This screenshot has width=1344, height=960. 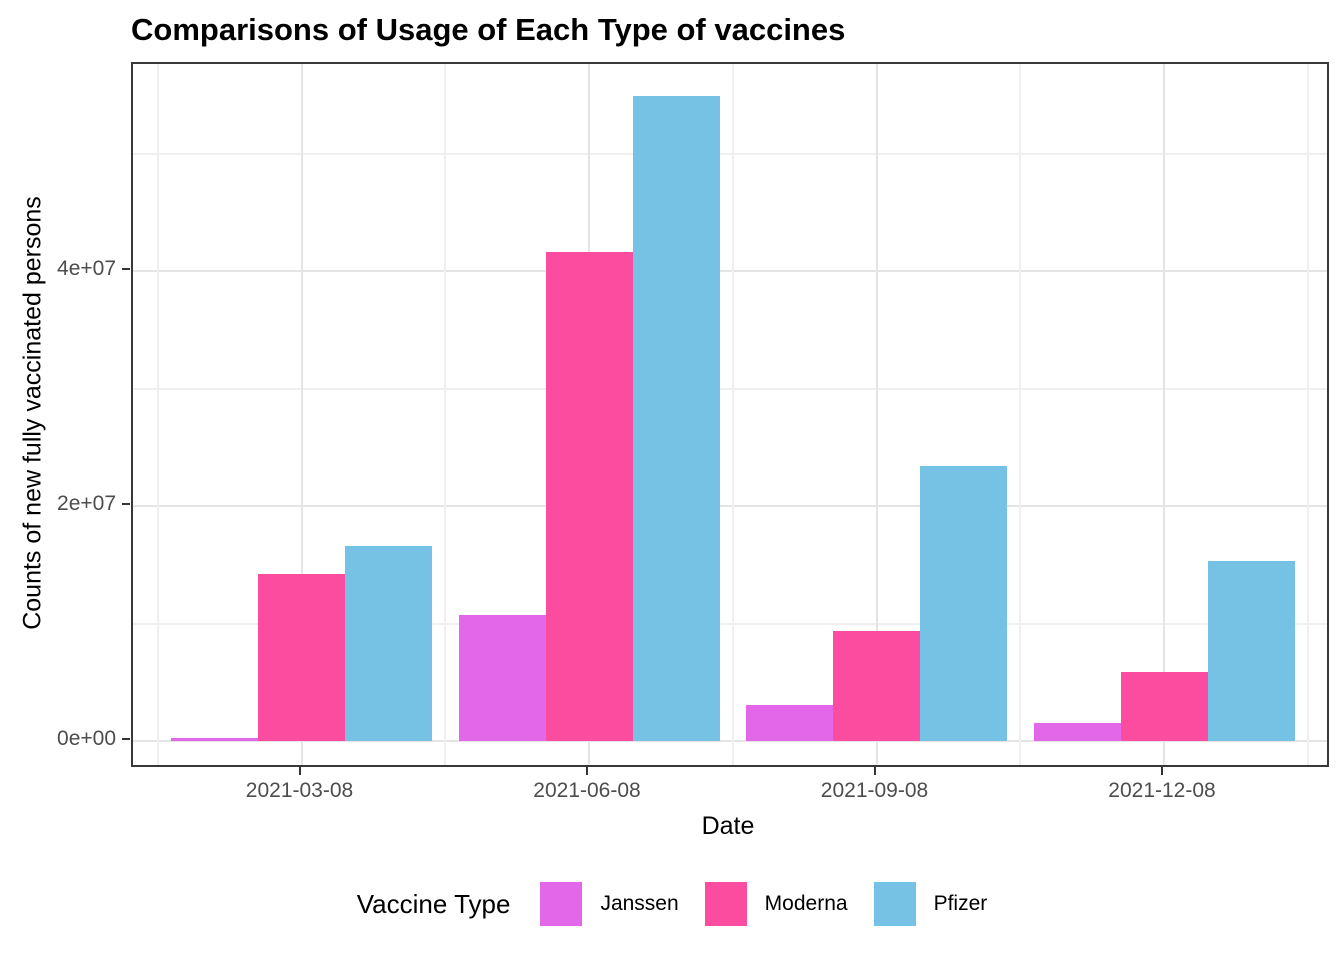 I want to click on legend-item-pfizer: Pfizer, so click(x=930, y=904).